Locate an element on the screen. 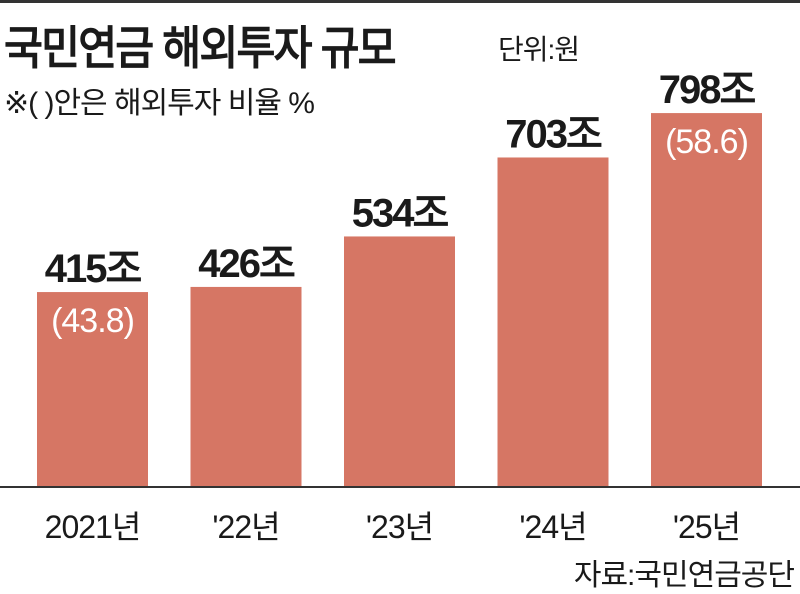  chart-title: 국민연금 해외투자 규모 is located at coordinates (200, 48).